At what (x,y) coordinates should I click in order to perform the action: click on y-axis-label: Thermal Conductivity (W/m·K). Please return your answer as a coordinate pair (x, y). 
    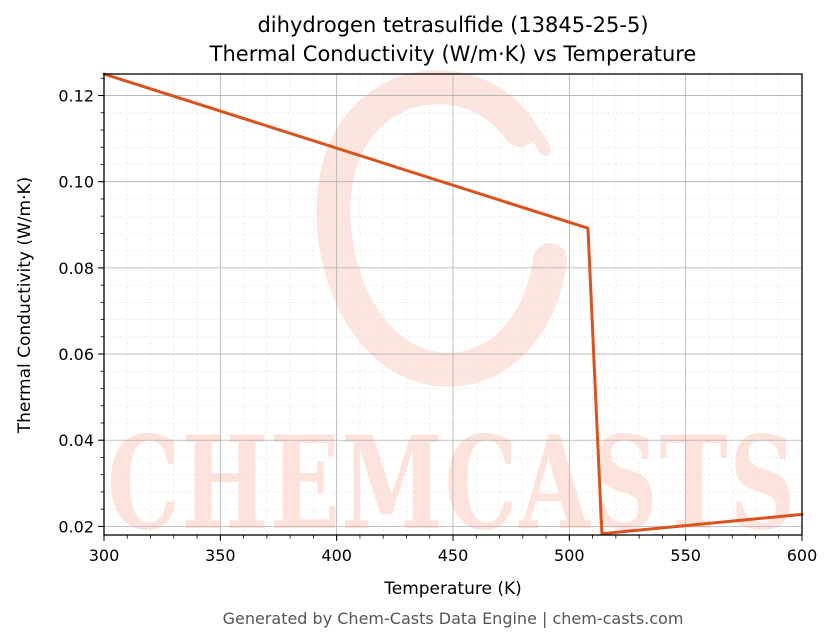
    Looking at the image, I should click on (25, 306).